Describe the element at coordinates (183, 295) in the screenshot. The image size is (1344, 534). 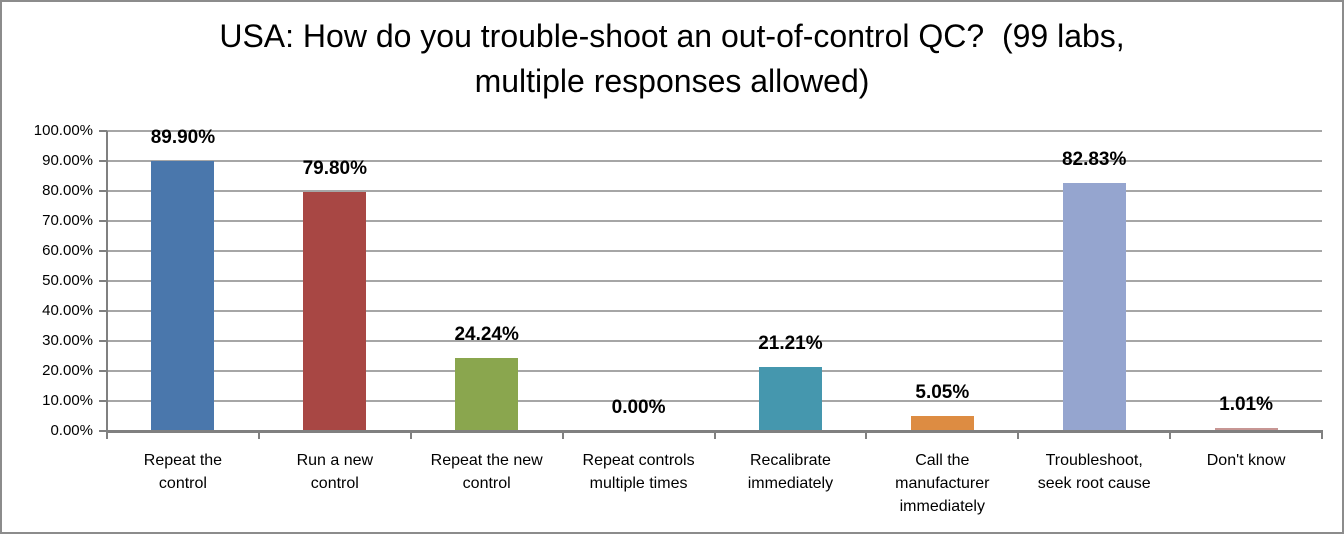
I see `bar-repeat-the-control` at that location.